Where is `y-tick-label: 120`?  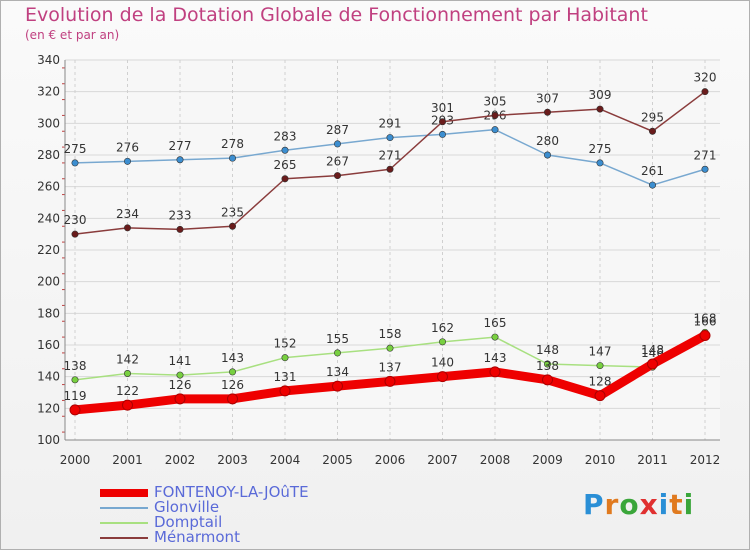
y-tick-label: 120 is located at coordinates (48, 408).